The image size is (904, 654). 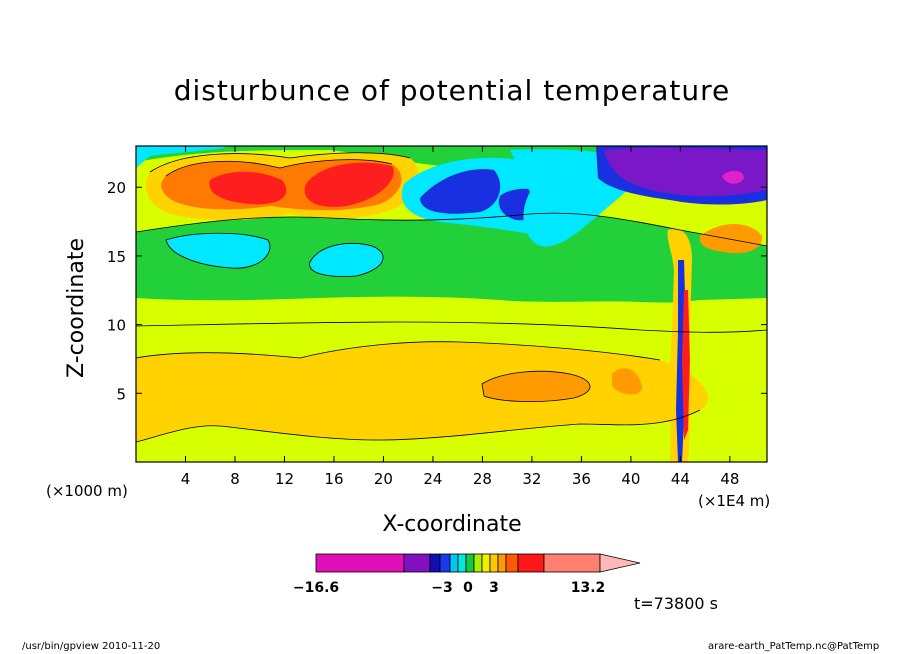 I want to click on region-orange-low, so click(x=536, y=386).